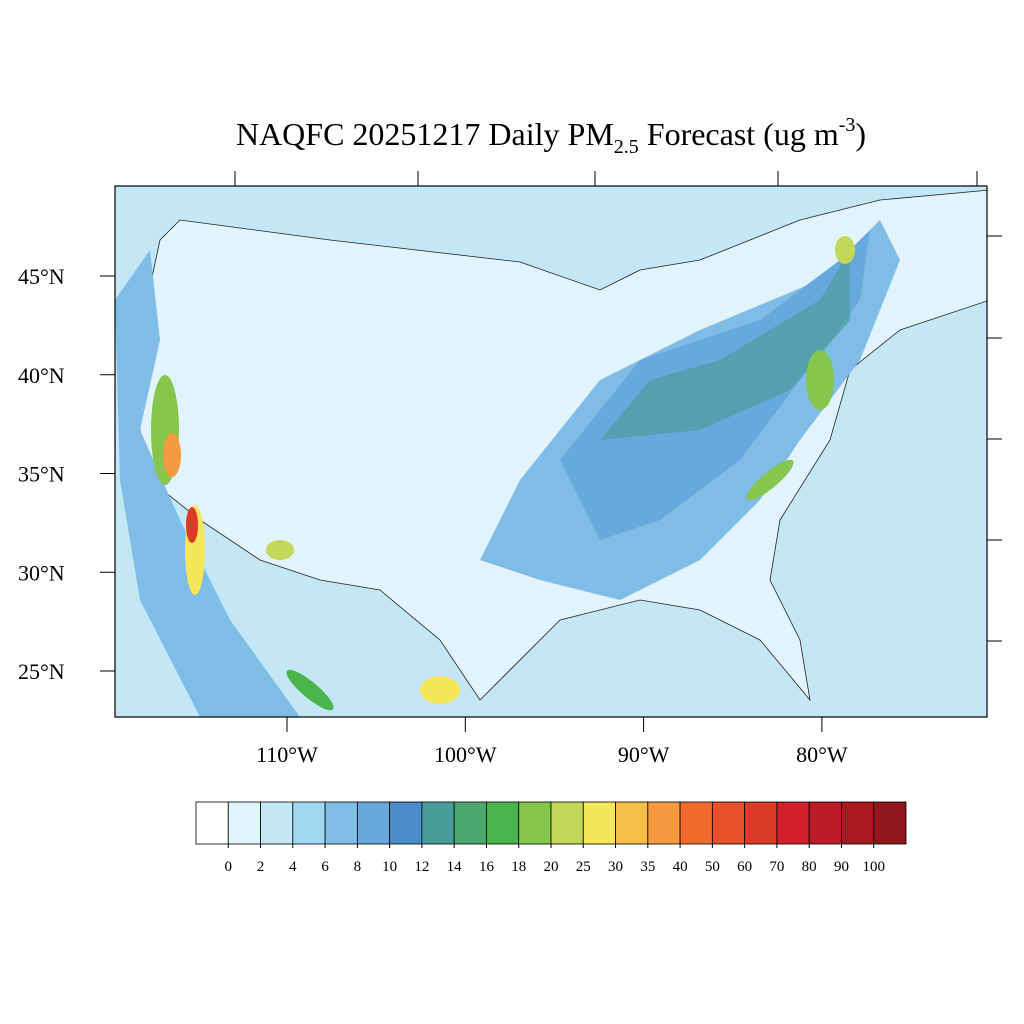  What do you see at coordinates (873, 867) in the screenshot?
I see `colorbar-label: 100` at bounding box center [873, 867].